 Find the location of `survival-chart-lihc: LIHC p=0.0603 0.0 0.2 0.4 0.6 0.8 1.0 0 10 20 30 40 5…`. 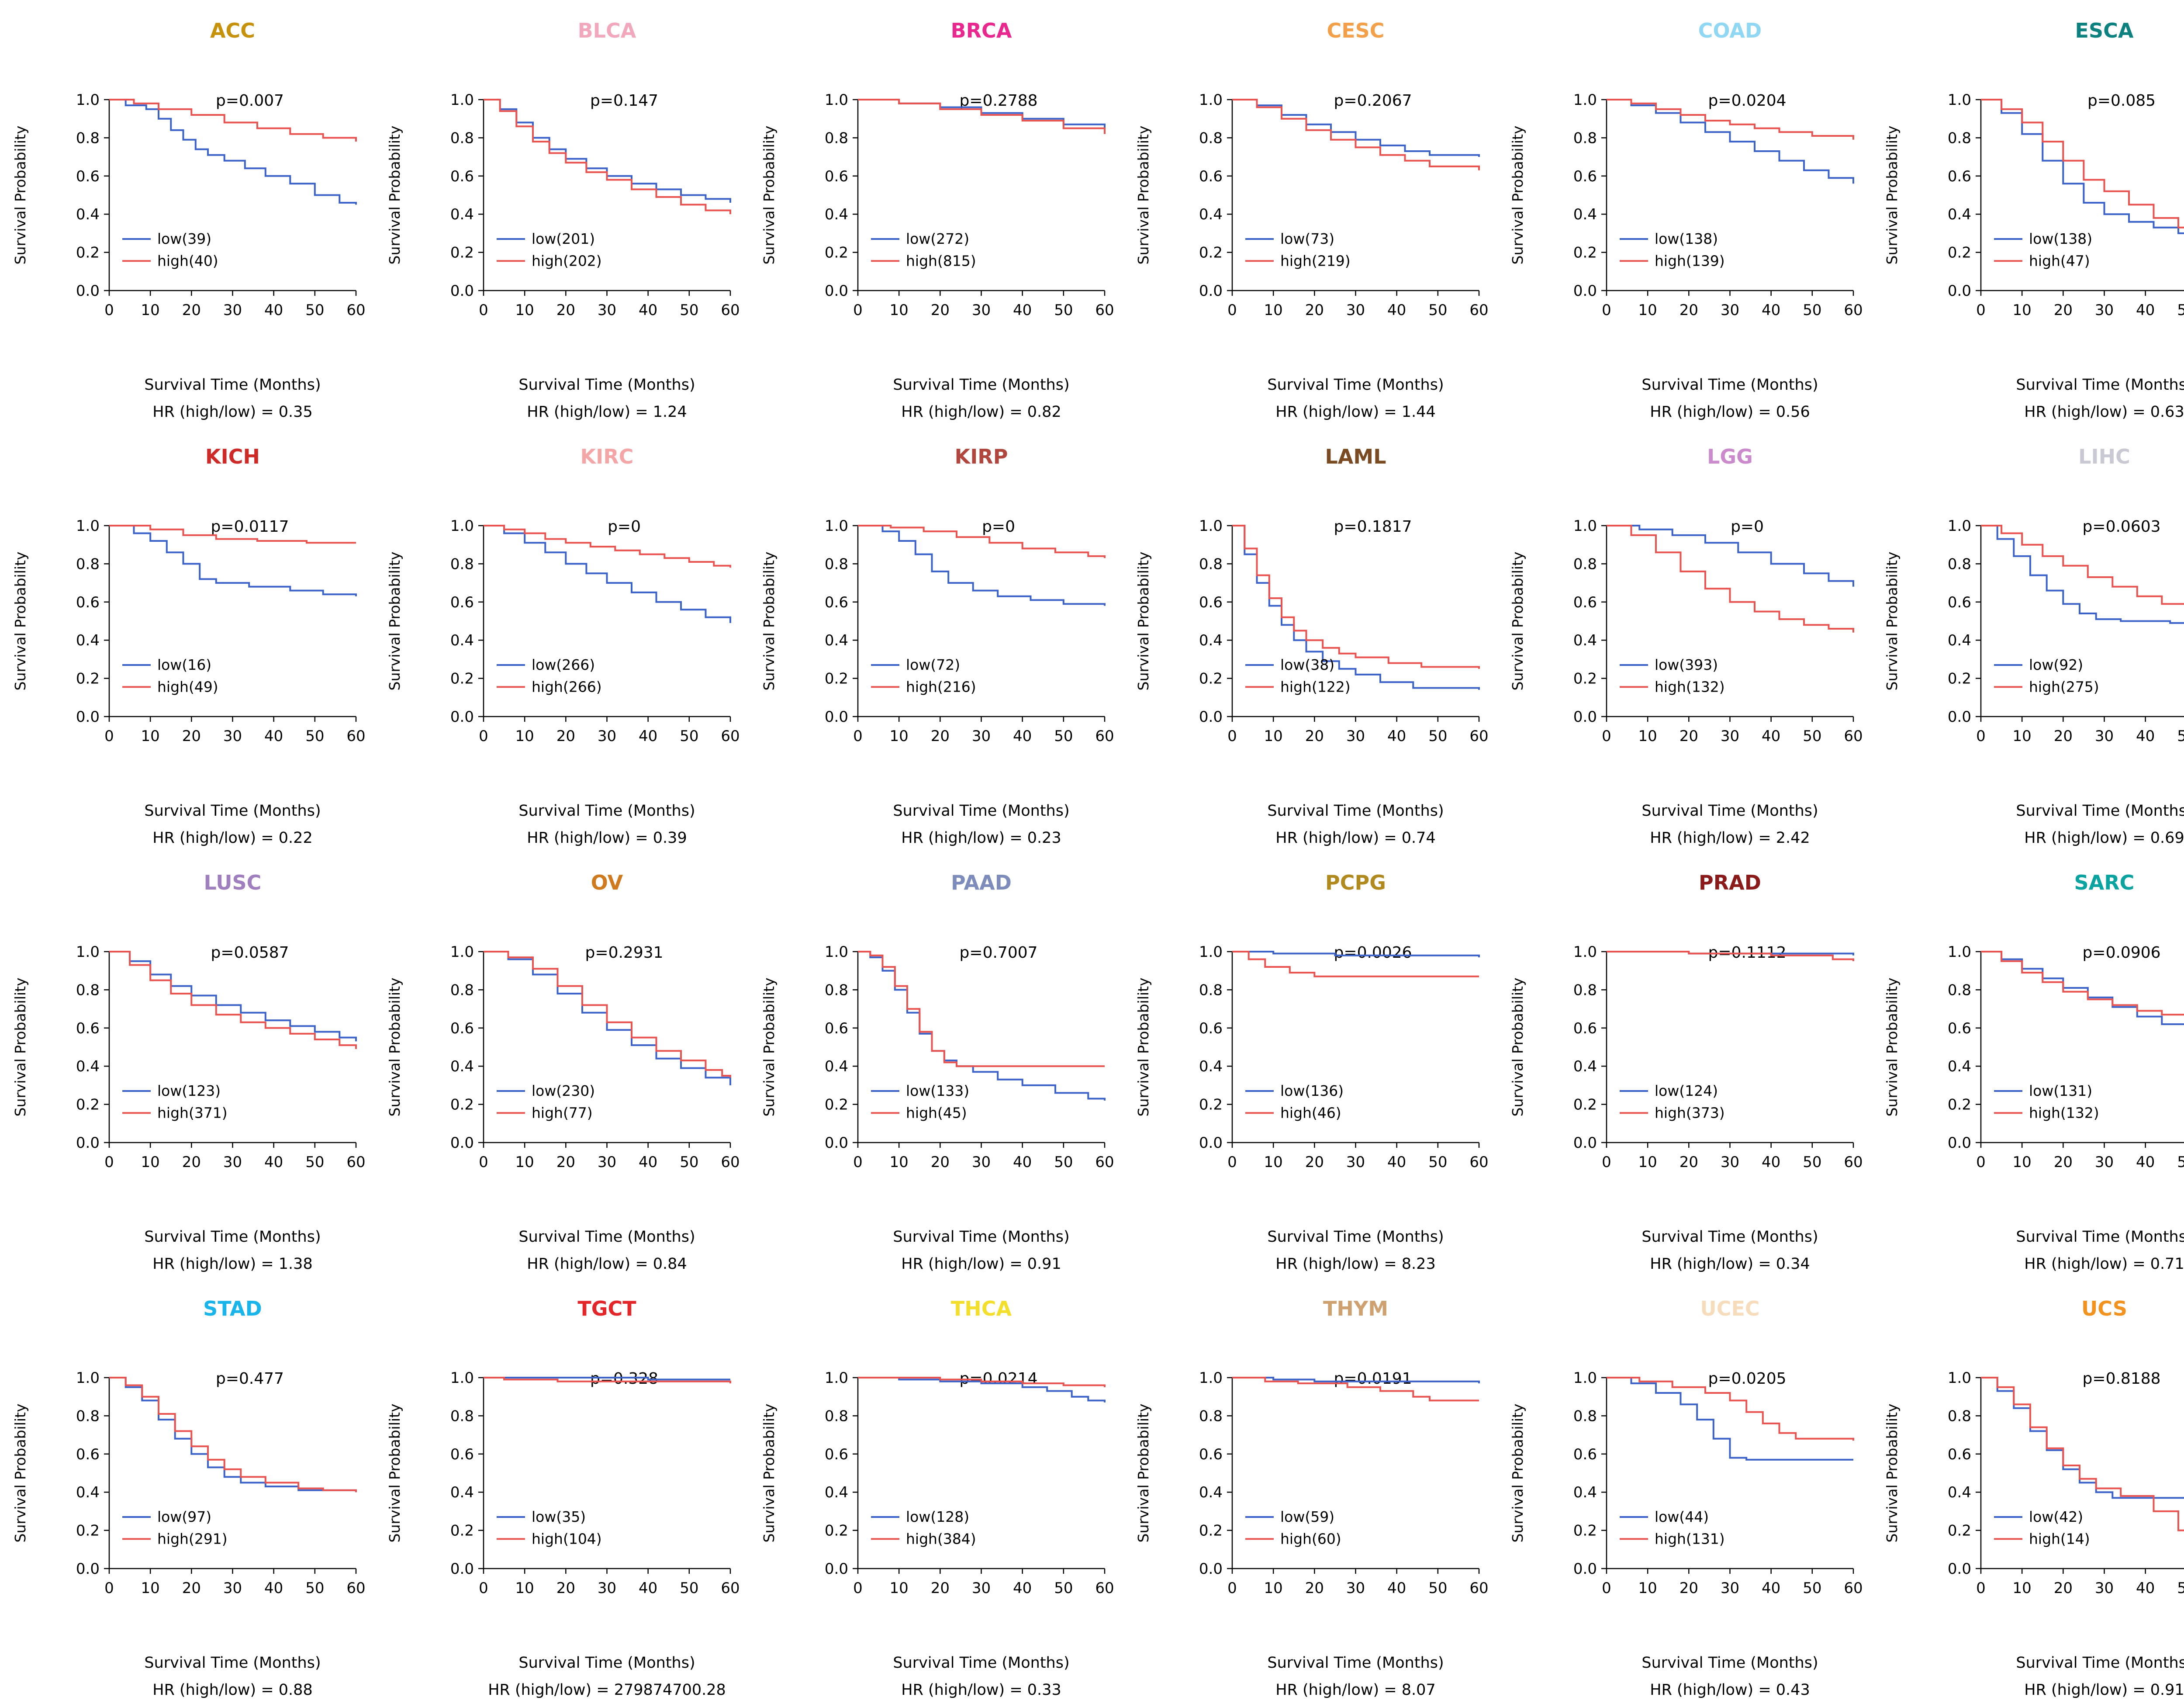

survival-chart-lihc: LIHC p=0.0603 0.0 0.2 0.4 0.6 0.8 1.0 0 10 20 30 40 5… is located at coordinates (2033, 646).